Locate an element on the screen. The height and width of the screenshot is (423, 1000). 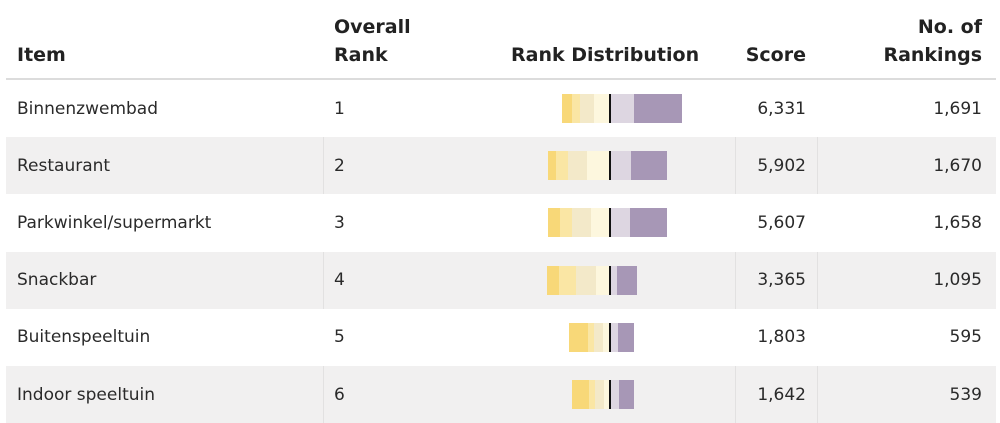
item-name: Restaurant is located at coordinates (64, 165).